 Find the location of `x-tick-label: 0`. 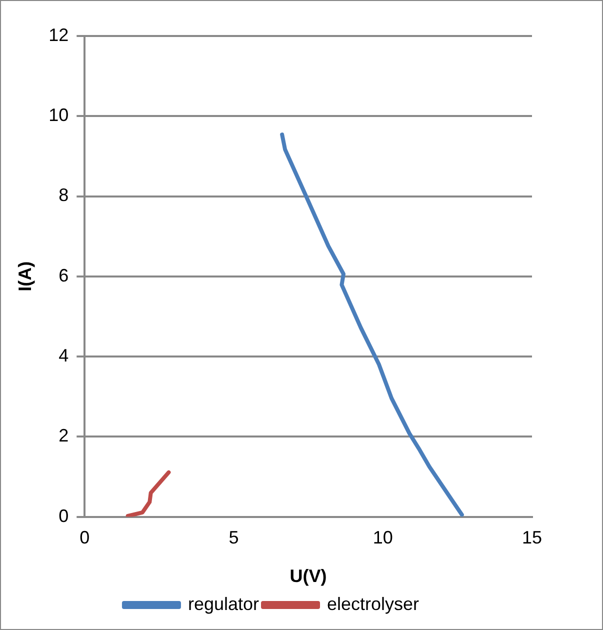

x-tick-label: 0 is located at coordinates (85, 538).